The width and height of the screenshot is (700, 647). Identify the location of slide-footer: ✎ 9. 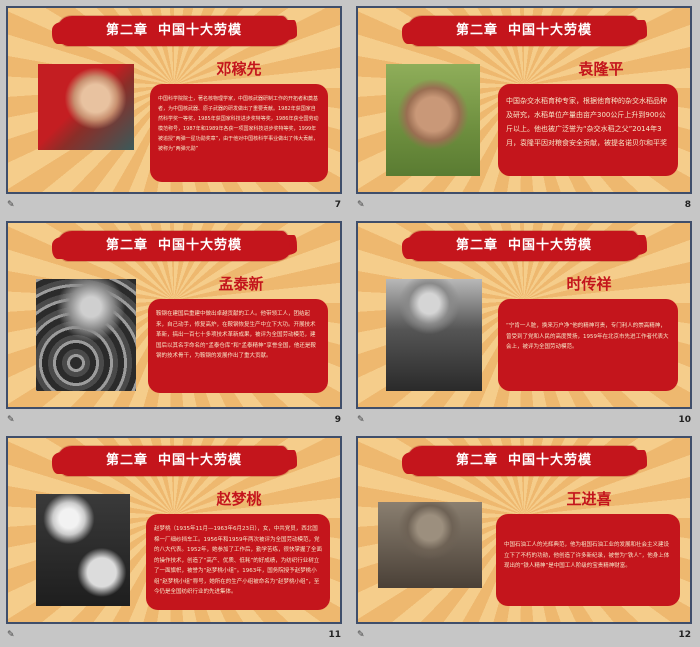
(175, 420).